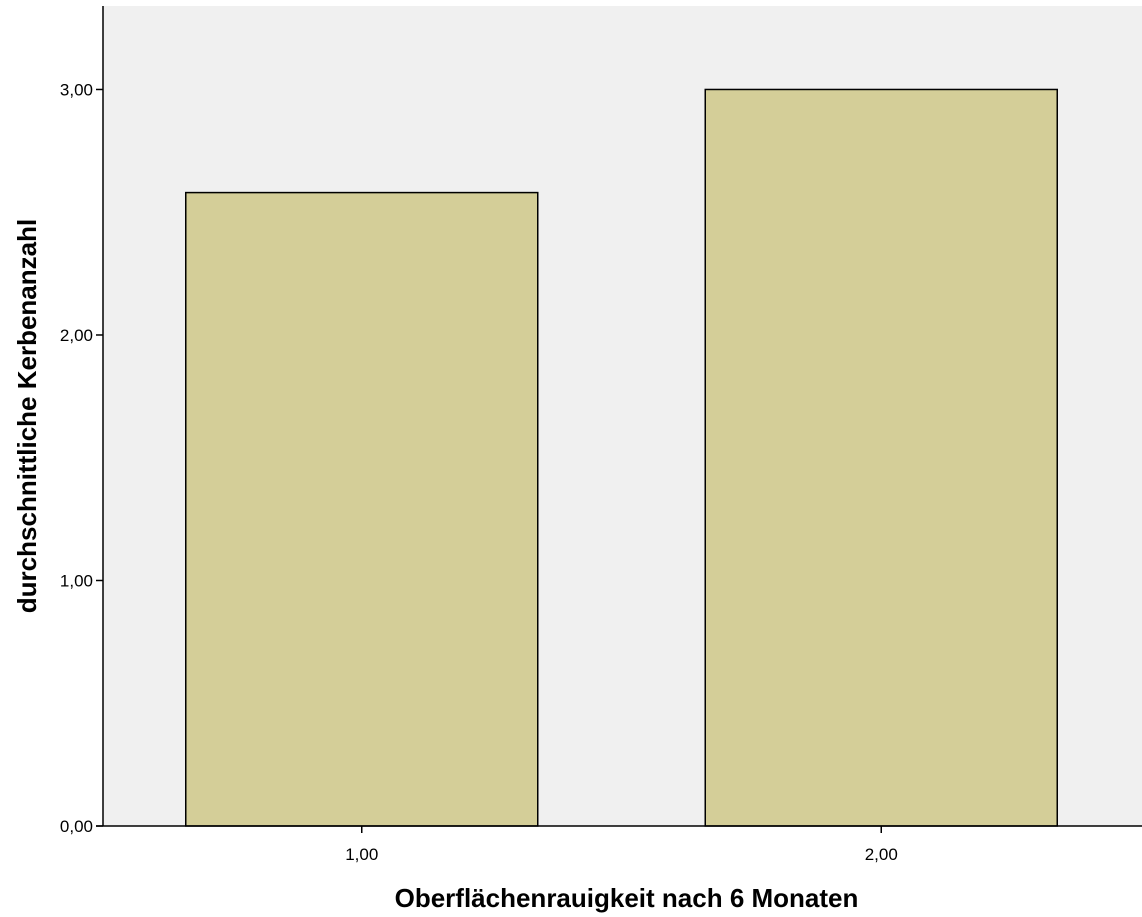 The height and width of the screenshot is (917, 1142). What do you see at coordinates (881, 854) in the screenshot?
I see `x-tick-label: 2,00` at bounding box center [881, 854].